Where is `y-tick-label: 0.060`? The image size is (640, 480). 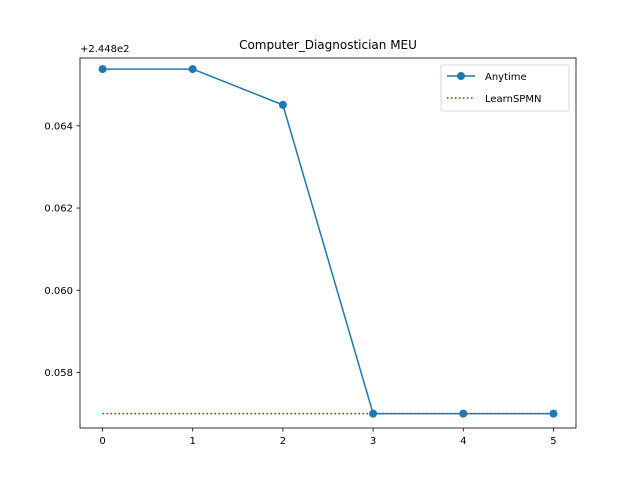 y-tick-label: 0.060 is located at coordinates (58, 291).